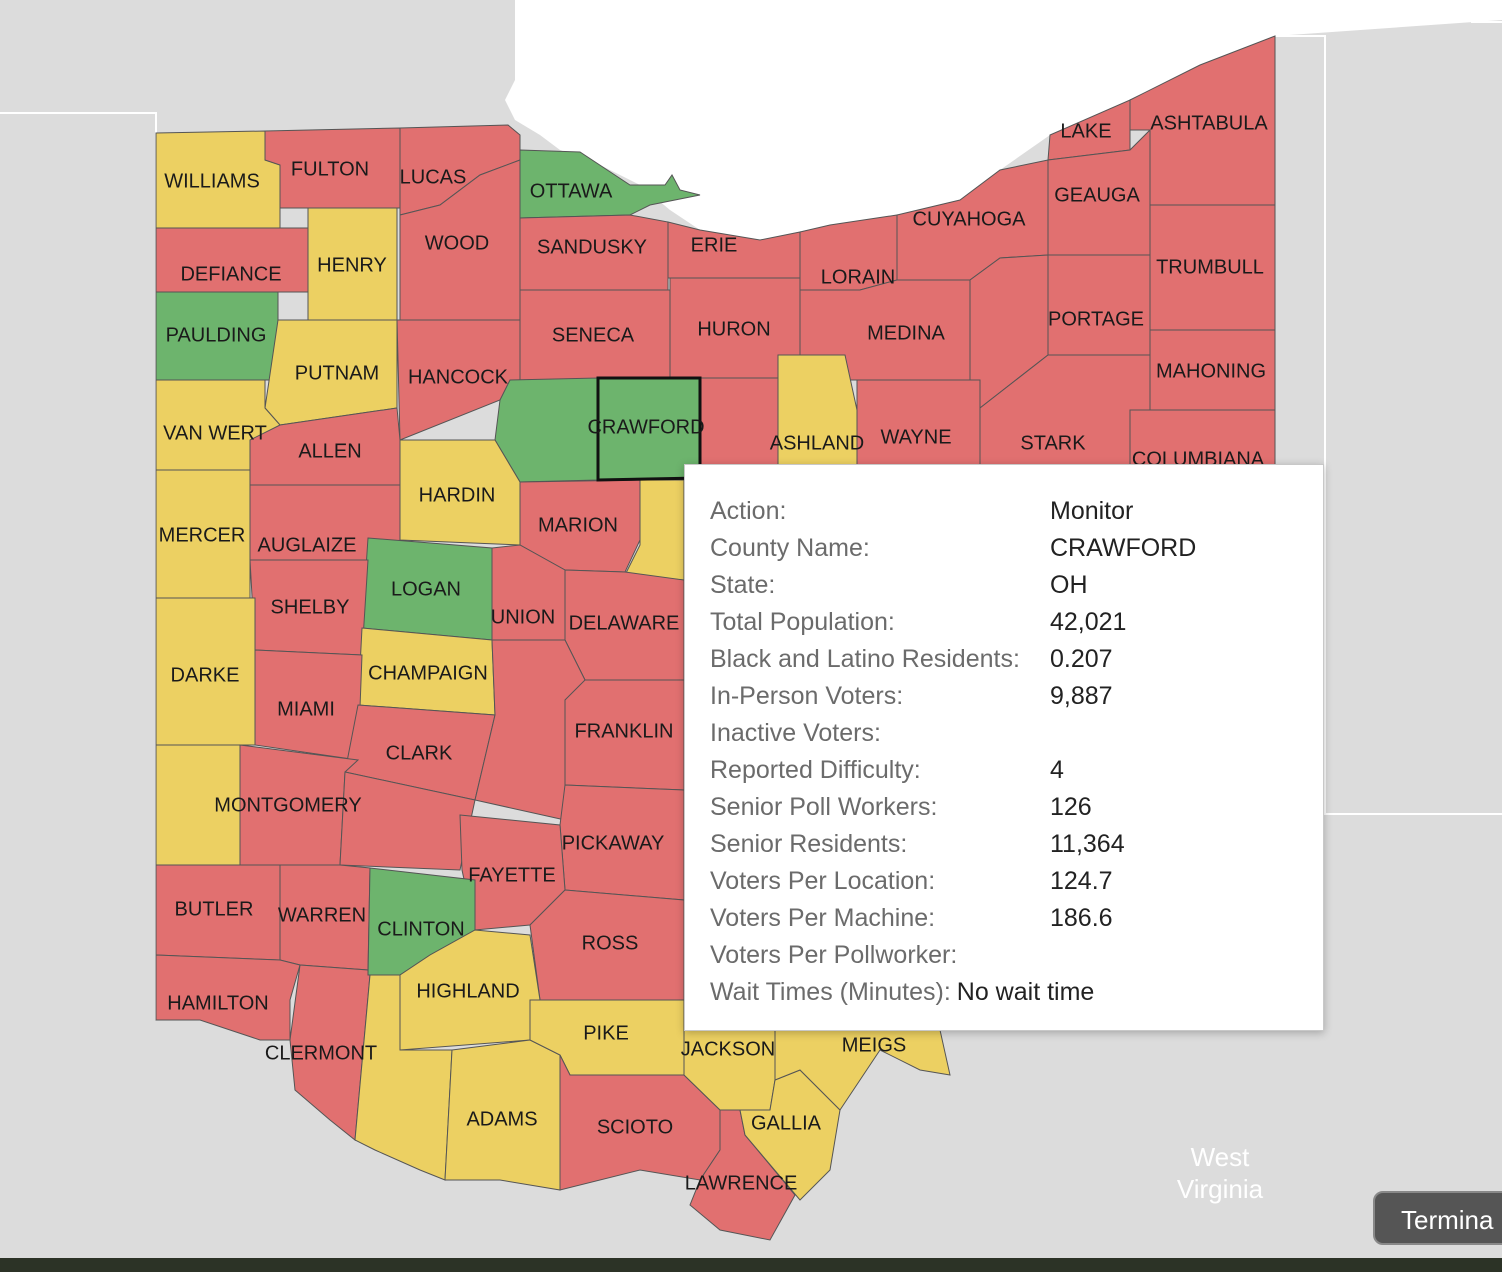 The height and width of the screenshot is (1272, 1502). I want to click on tooltip-value: Monitor, so click(1092, 511).